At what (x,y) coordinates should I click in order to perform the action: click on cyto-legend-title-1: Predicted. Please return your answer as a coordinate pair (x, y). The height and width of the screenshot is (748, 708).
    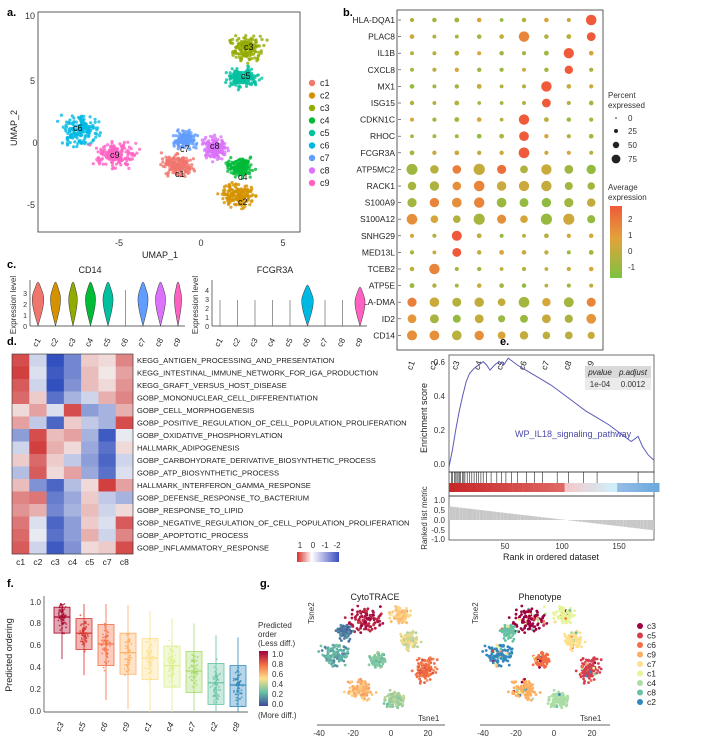
    Looking at the image, I should click on (275, 625).